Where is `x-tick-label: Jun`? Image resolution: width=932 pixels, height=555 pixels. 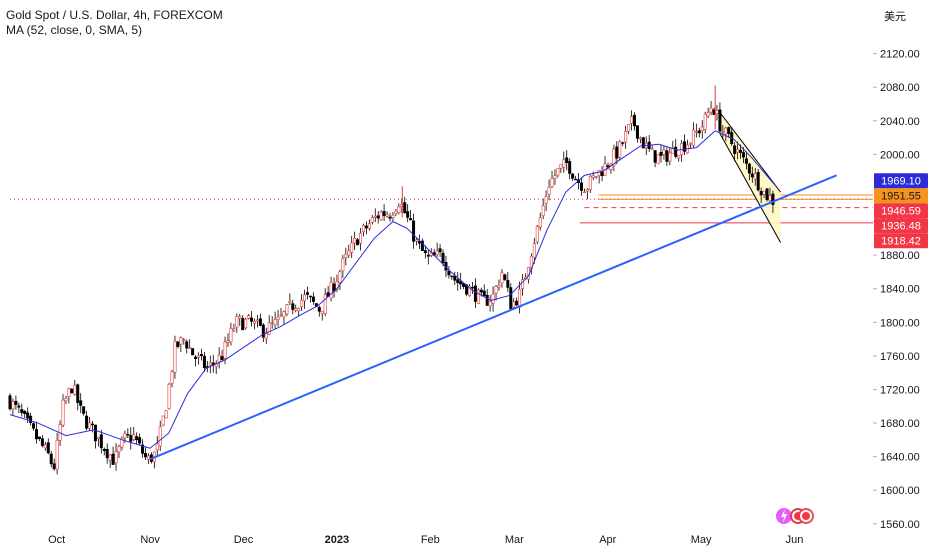 x-tick-label: Jun is located at coordinates (795, 540).